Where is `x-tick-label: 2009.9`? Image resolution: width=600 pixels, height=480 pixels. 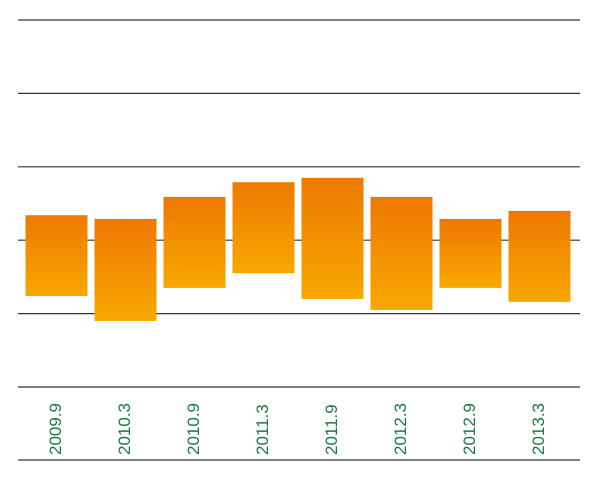 x-tick-label: 2009.9 is located at coordinates (55, 429).